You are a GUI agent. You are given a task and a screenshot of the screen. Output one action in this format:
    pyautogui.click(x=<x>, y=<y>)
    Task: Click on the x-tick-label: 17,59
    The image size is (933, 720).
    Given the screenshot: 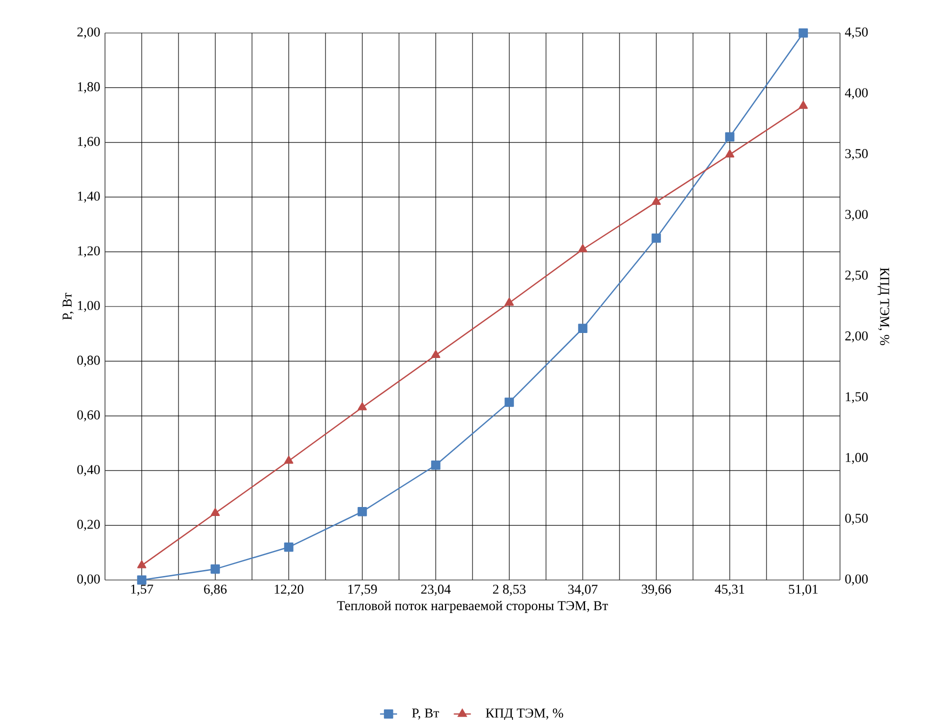 What is the action you would take?
    pyautogui.click(x=362, y=590)
    